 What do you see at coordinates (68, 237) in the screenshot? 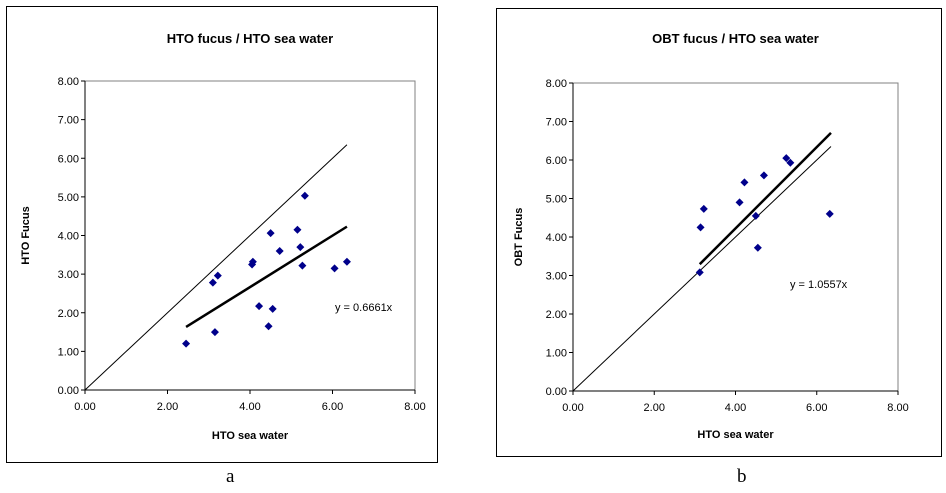
I see `y-tick-label-a: 4.00` at bounding box center [68, 237].